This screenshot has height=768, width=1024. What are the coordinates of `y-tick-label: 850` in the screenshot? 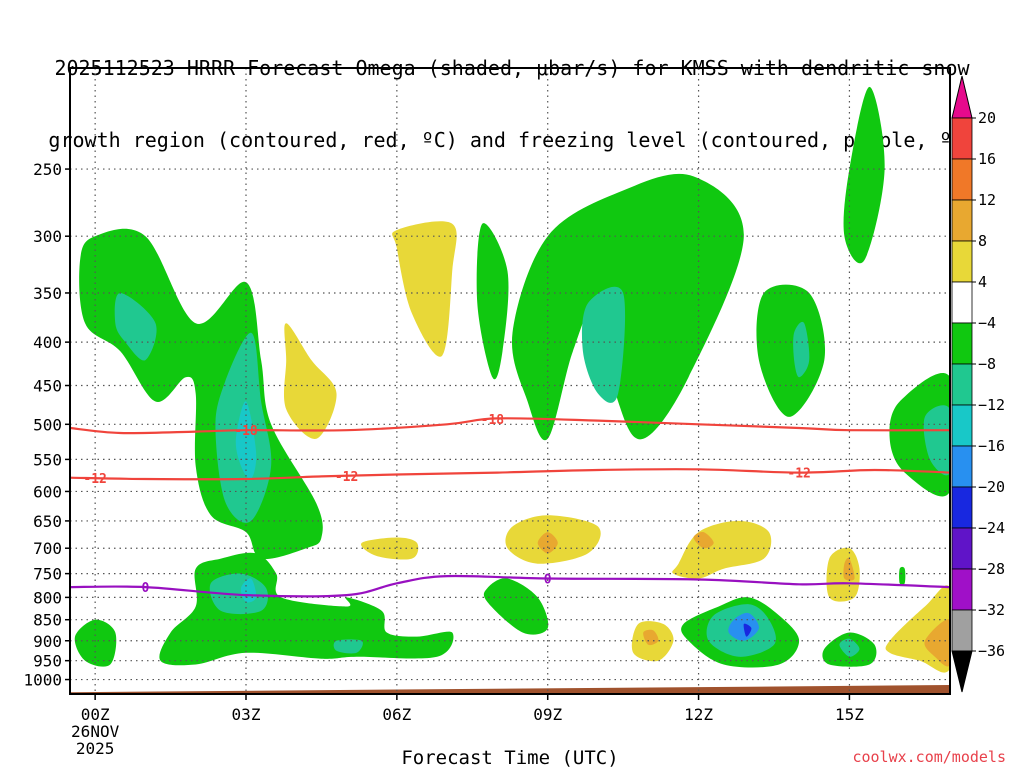 It's located at (47, 620).